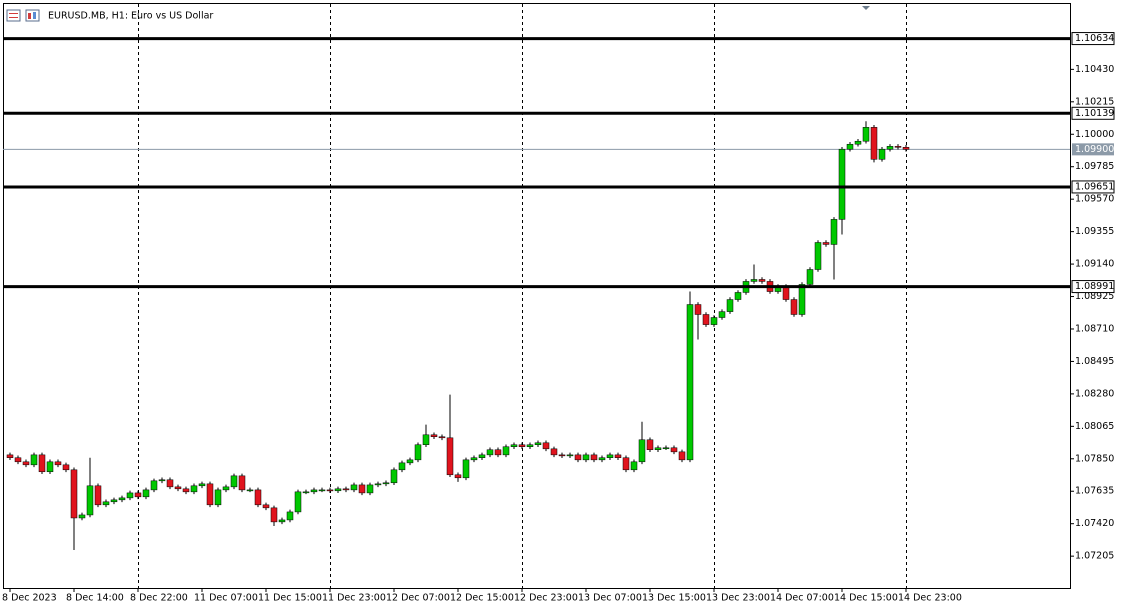 This screenshot has width=1124, height=610. I want to click on level-label: 1.10634, so click(1094, 38).